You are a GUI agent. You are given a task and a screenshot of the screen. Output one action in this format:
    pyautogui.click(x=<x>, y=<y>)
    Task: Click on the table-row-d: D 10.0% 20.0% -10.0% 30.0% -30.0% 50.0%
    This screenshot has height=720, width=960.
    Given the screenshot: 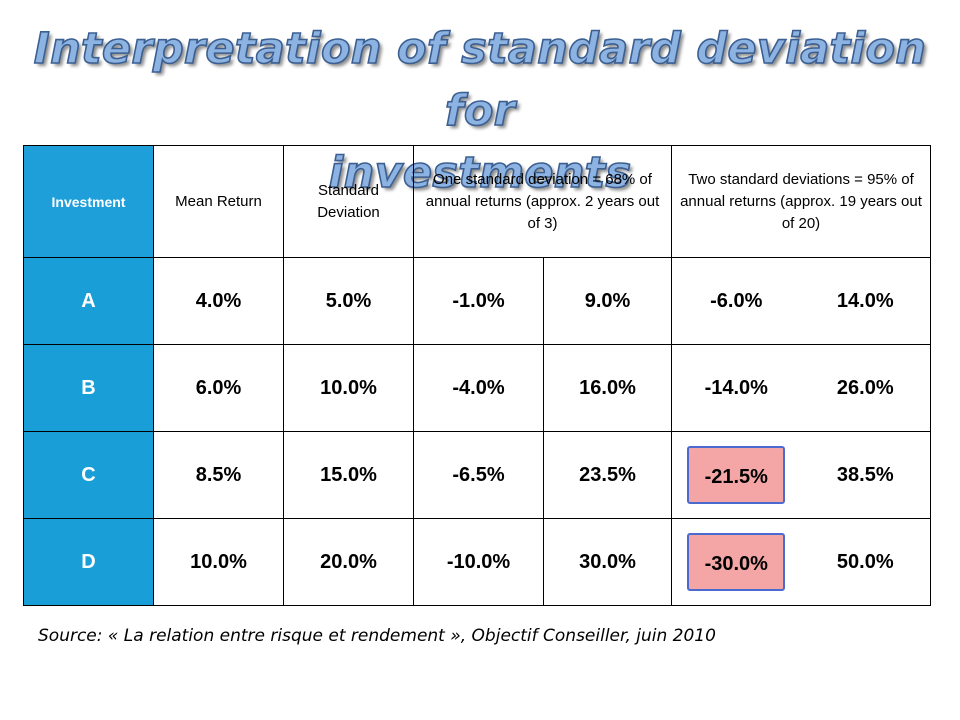 What is the action you would take?
    pyautogui.click(x=477, y=562)
    